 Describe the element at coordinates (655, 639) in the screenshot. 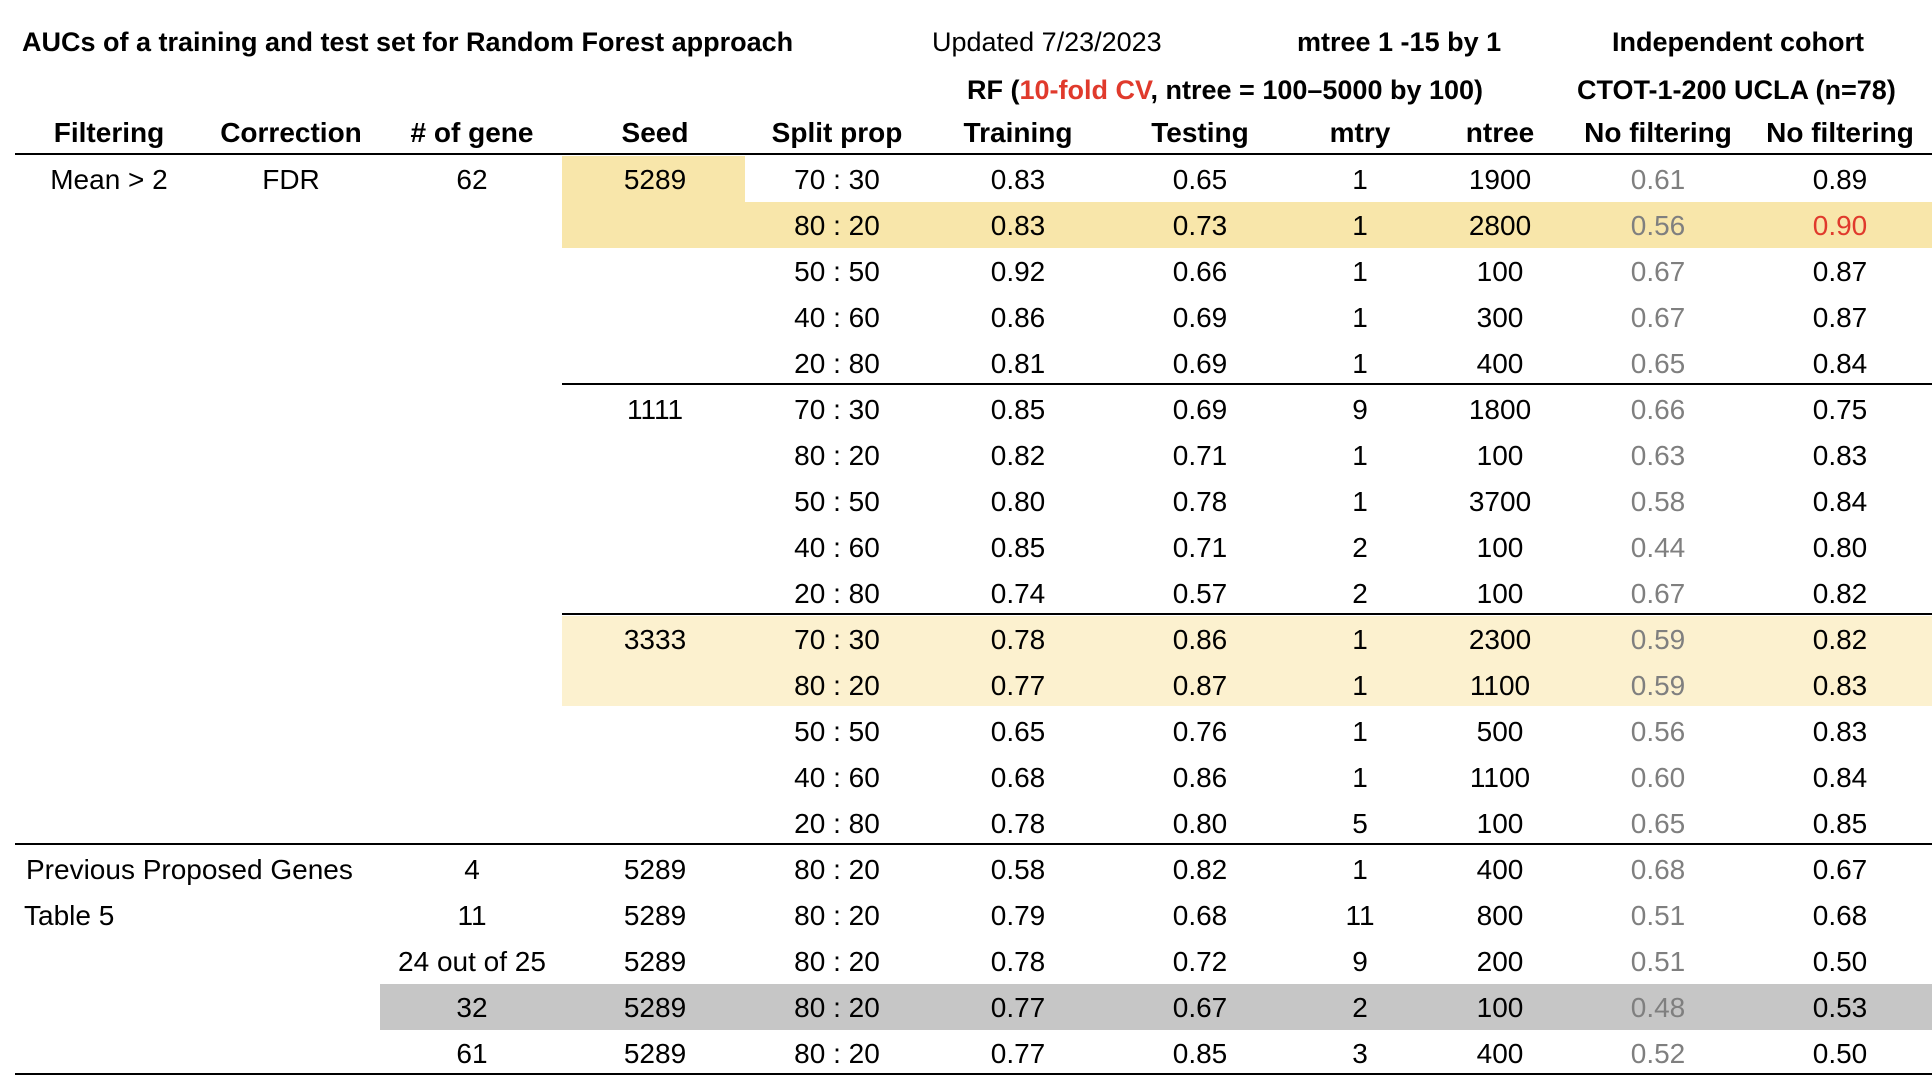

I see `seed-cell: 3333` at that location.